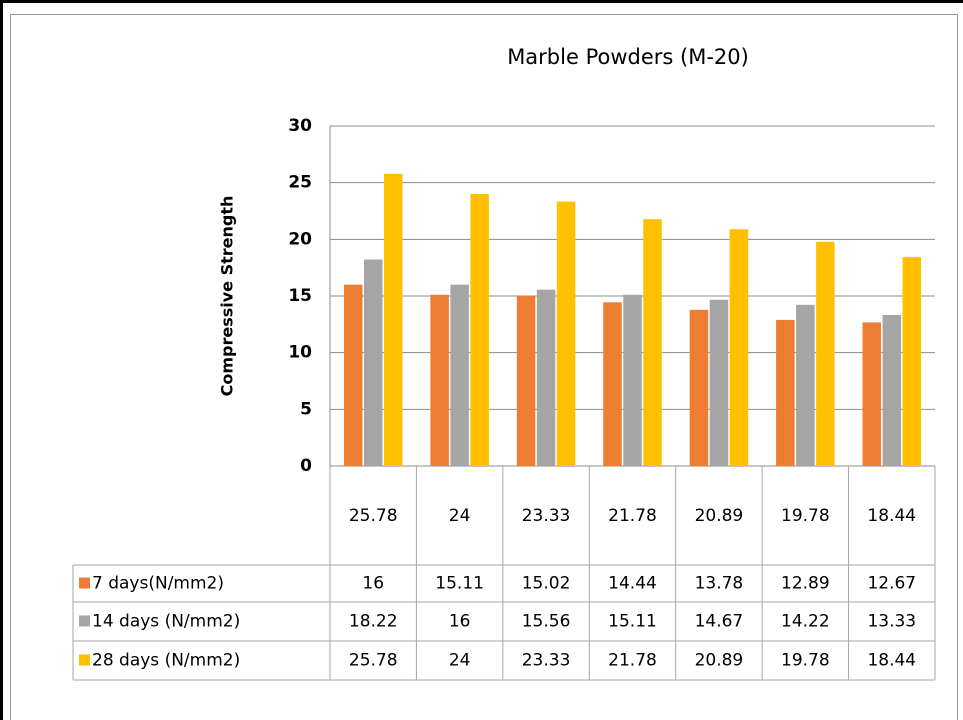 The image size is (963, 720). Describe the element at coordinates (300, 296) in the screenshot. I see `y-tick-label: 15` at that location.